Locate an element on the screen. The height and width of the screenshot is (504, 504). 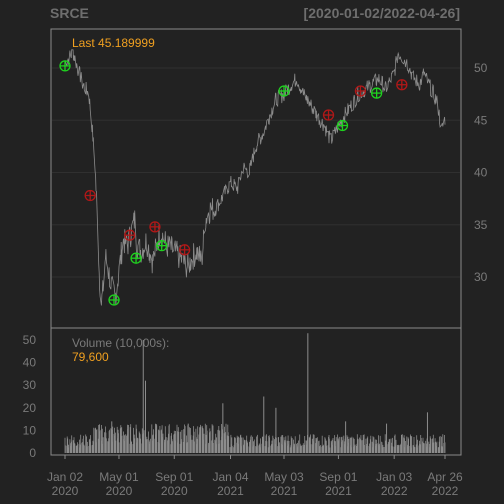
x-tick-label: Jan 03 is located at coordinates (394, 477).